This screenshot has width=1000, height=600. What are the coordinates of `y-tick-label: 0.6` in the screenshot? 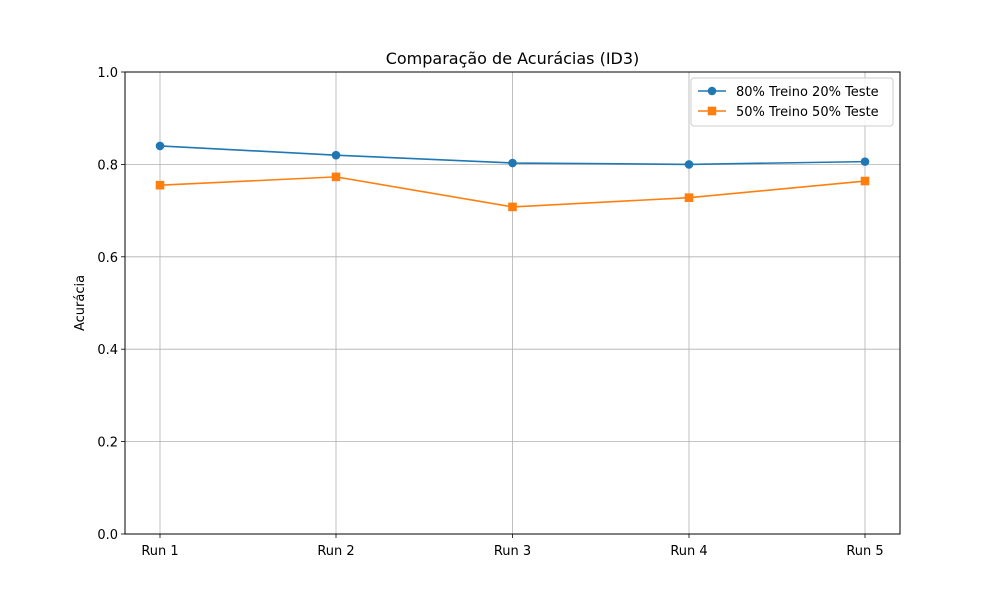 It's located at (107, 258).